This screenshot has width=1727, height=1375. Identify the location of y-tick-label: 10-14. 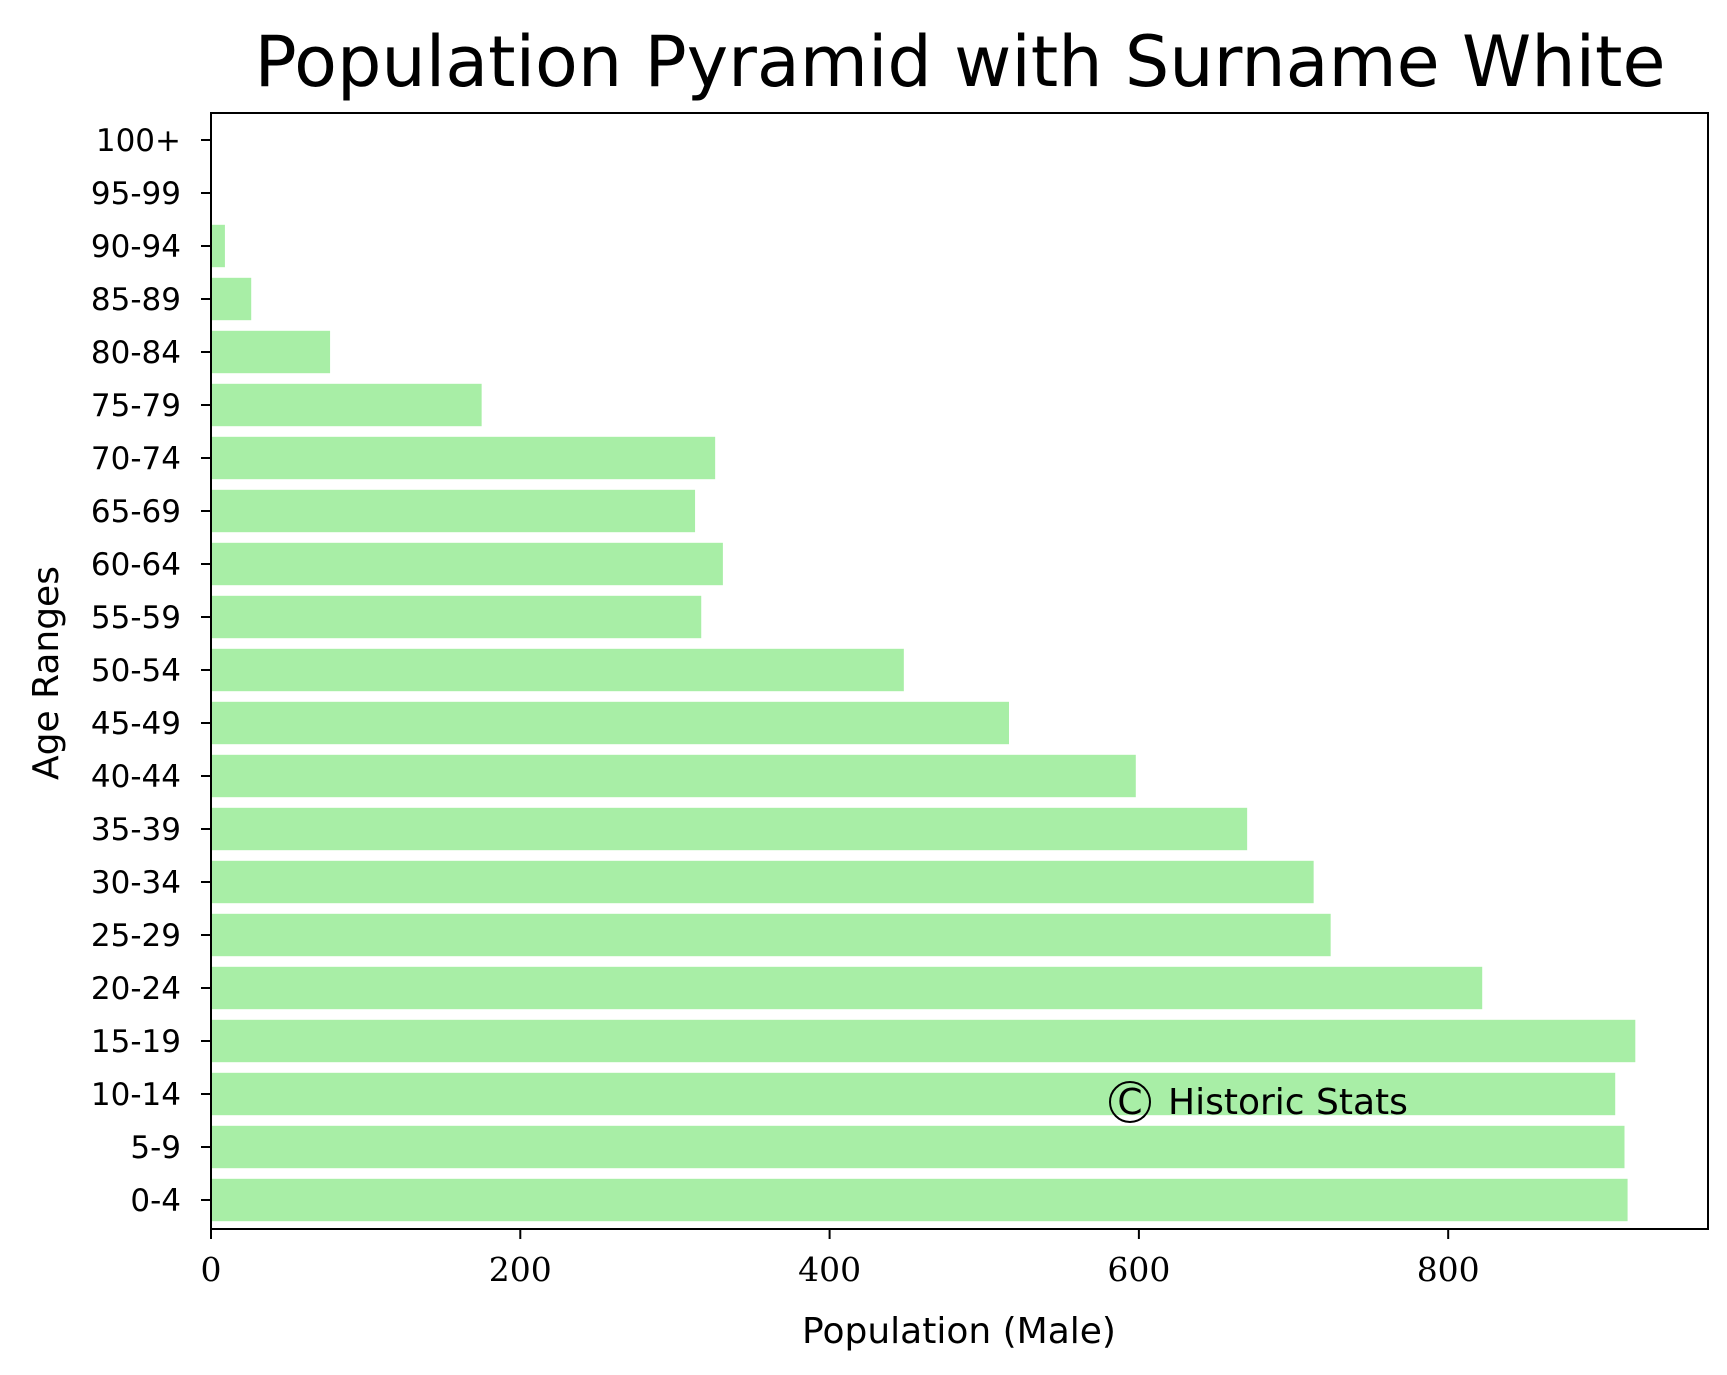
(136, 1095).